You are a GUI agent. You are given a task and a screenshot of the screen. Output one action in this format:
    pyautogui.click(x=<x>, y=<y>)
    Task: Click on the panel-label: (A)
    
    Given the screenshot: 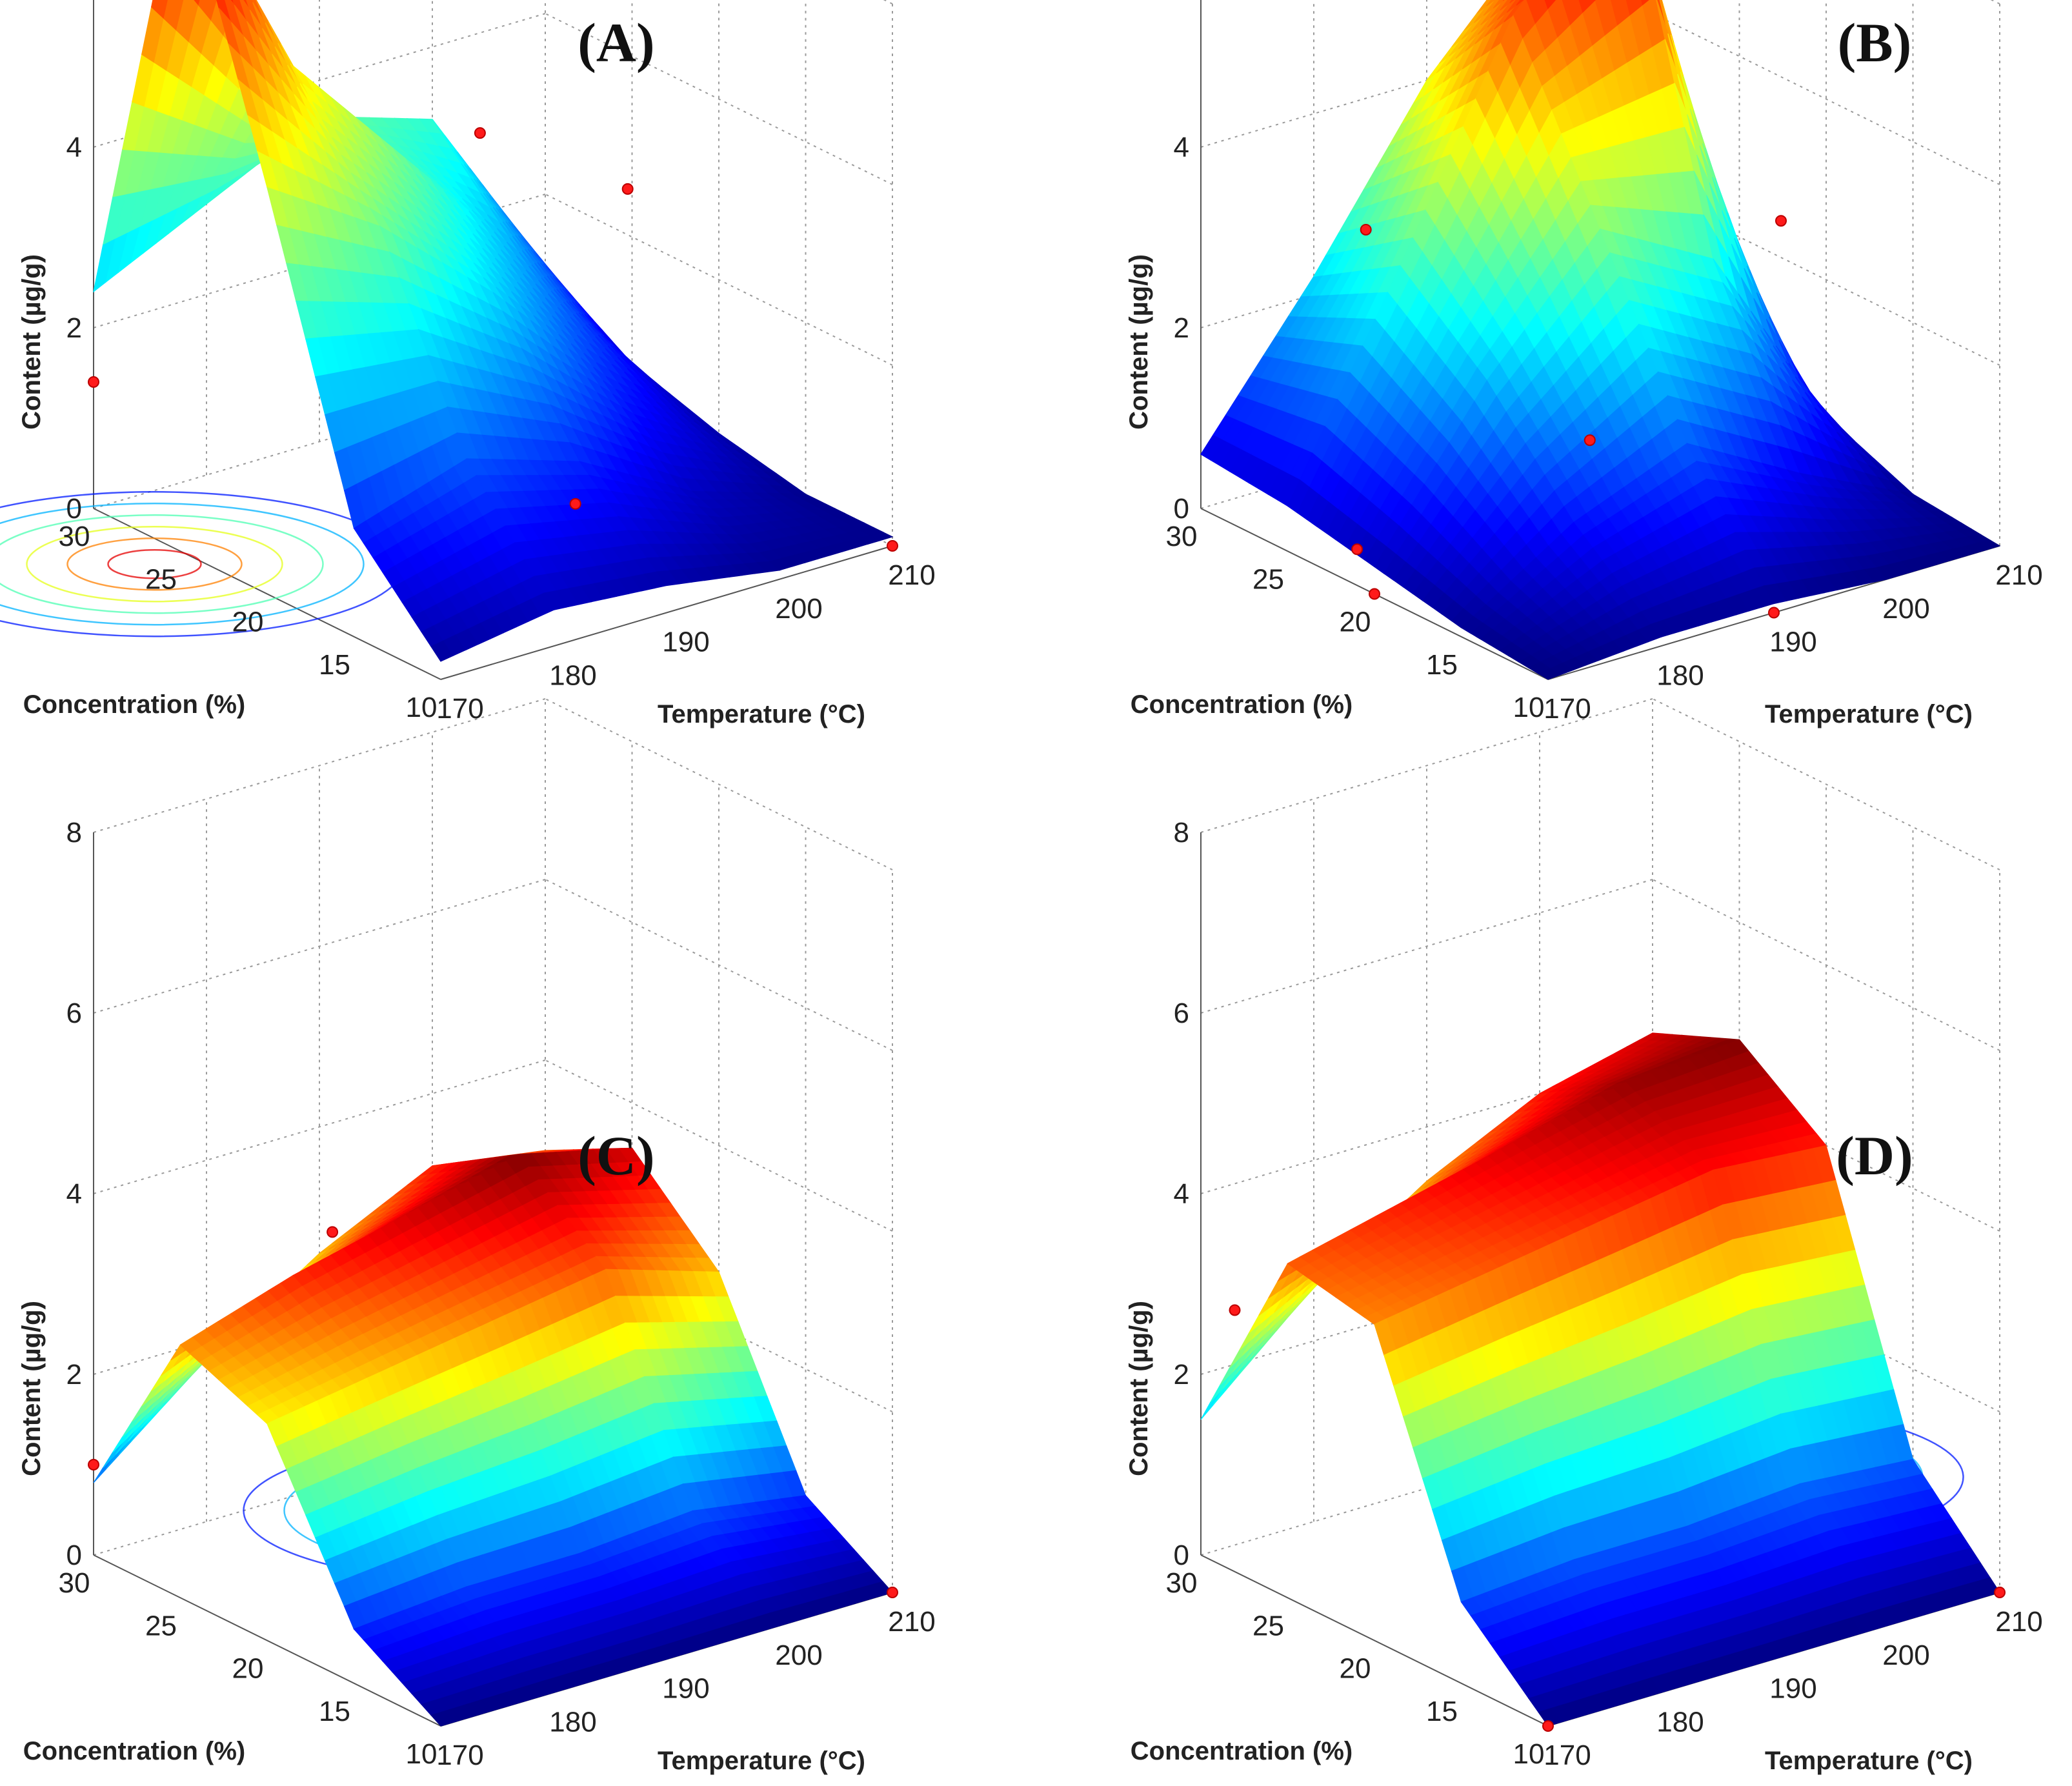 What is the action you would take?
    pyautogui.click(x=616, y=43)
    